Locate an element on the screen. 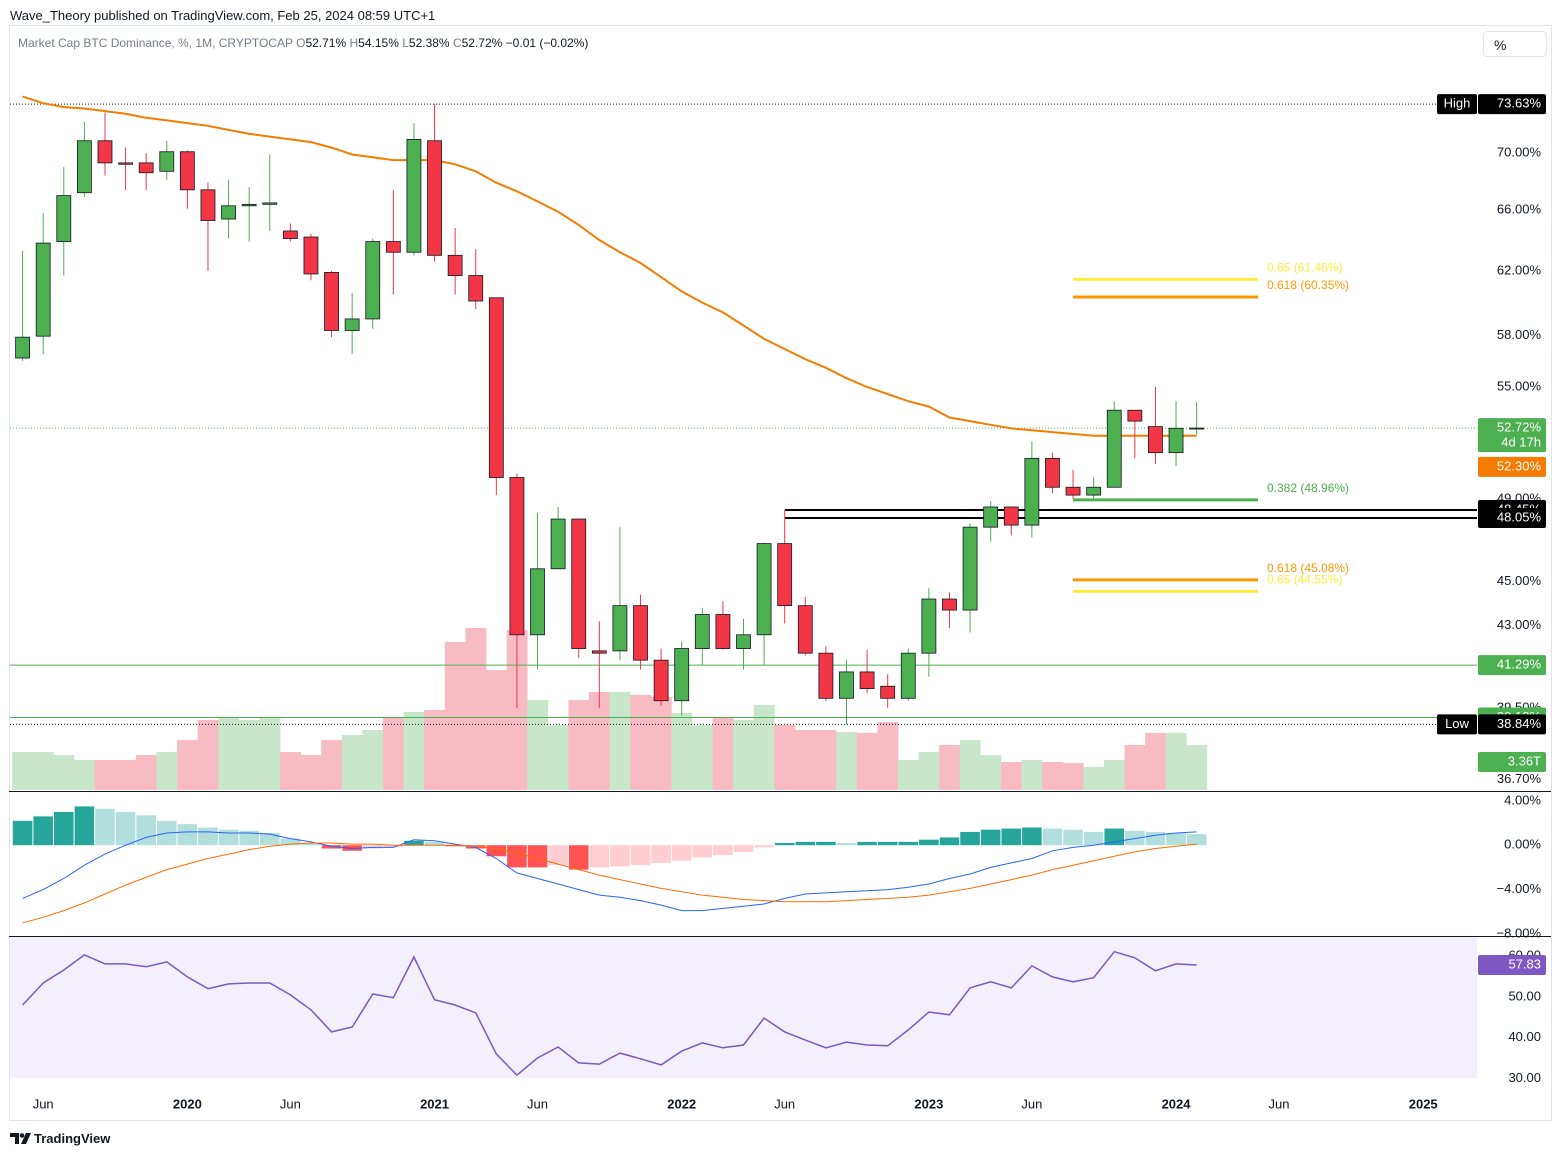 This screenshot has height=1156, width=1561. rsi-background is located at coordinates (743, 1007).